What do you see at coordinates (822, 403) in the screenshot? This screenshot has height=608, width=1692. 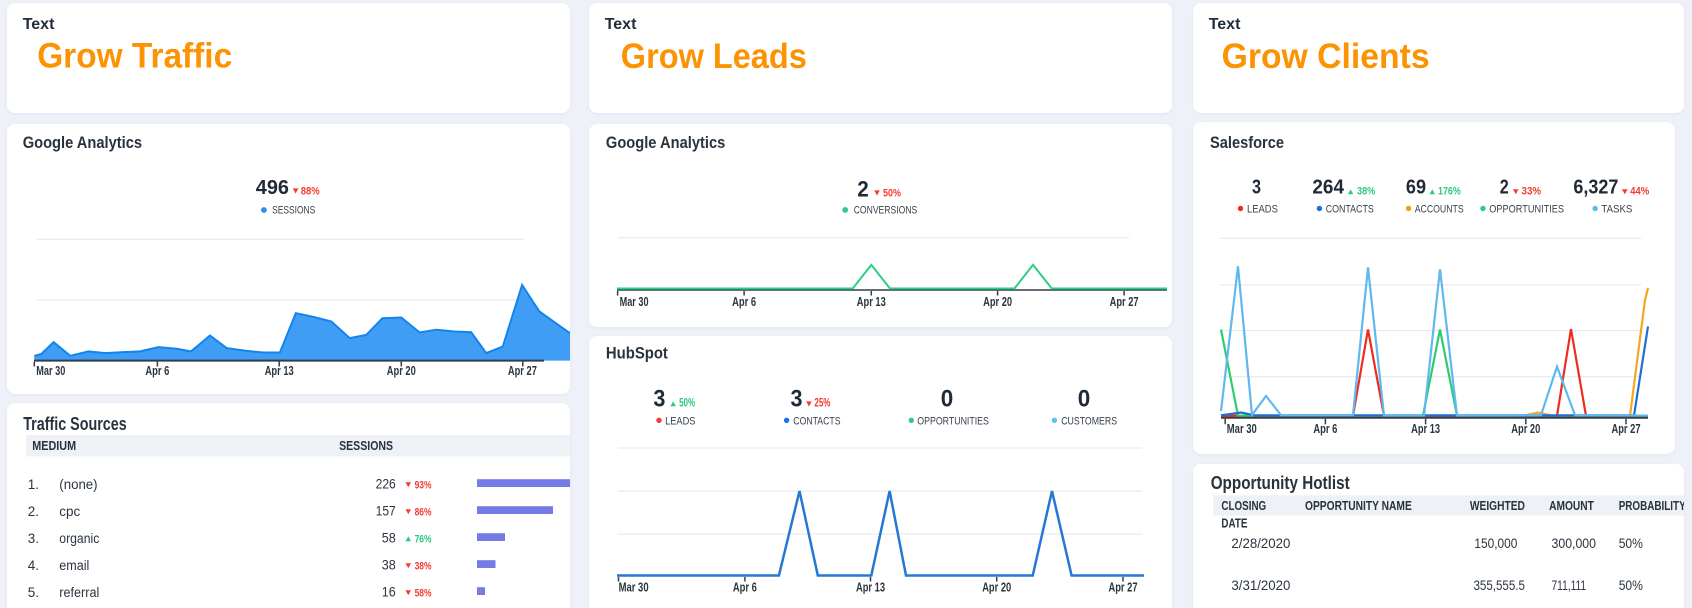 I see `svg-text: 25%` at bounding box center [822, 403].